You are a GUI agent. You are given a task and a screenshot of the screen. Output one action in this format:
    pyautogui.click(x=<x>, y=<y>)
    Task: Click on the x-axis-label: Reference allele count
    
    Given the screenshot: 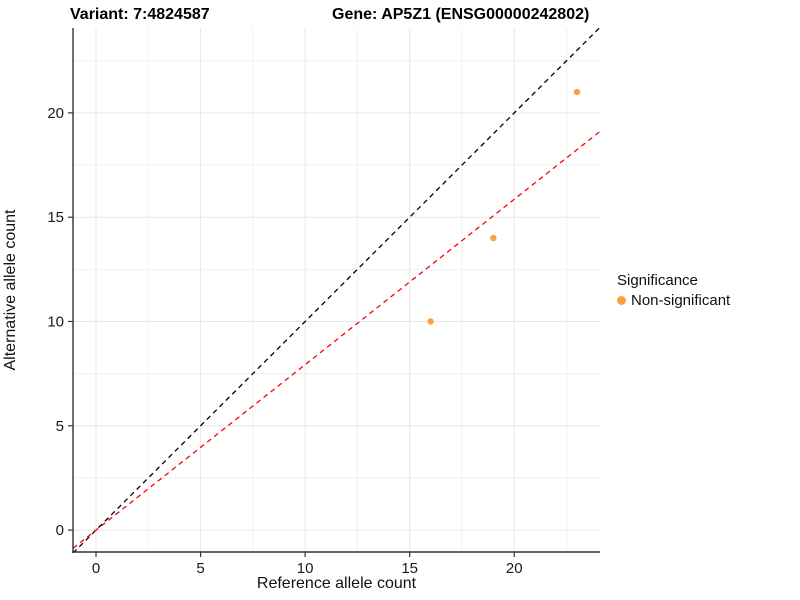 What is the action you would take?
    pyautogui.click(x=336, y=583)
    